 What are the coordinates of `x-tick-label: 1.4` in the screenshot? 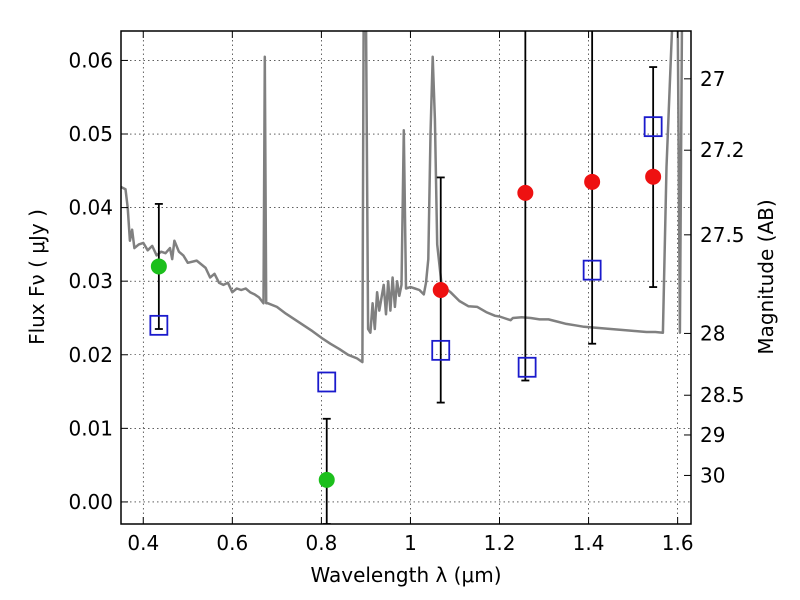 It's located at (589, 543).